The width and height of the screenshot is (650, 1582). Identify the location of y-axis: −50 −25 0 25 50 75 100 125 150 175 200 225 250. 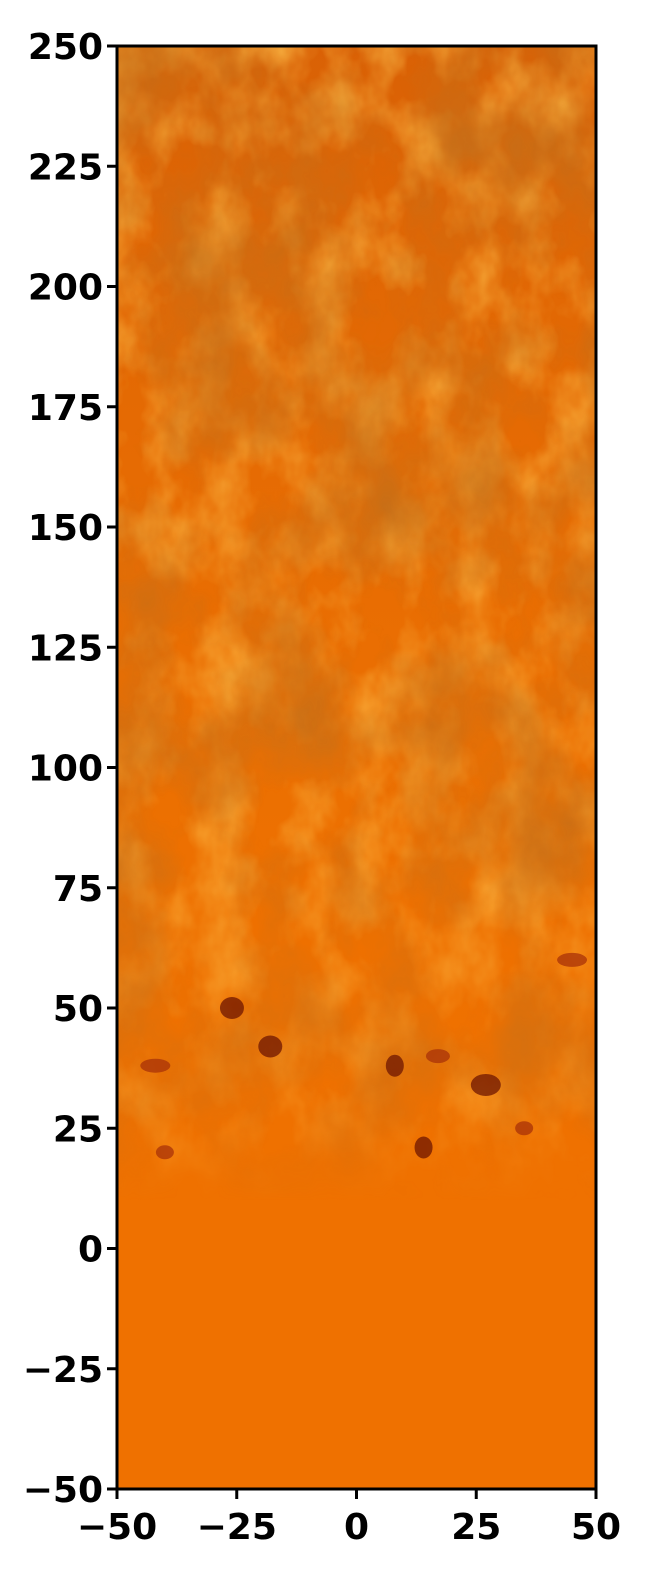
(70, 769).